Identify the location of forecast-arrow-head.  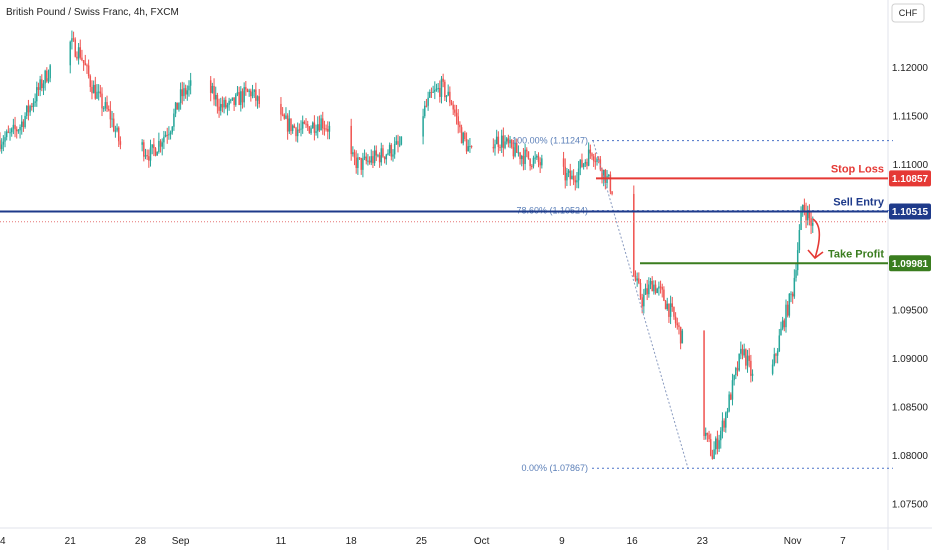
(815, 254).